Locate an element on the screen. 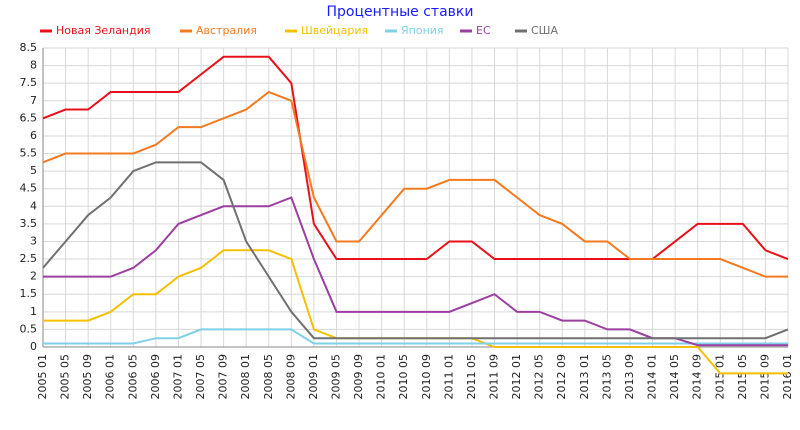 This screenshot has width=800, height=430. y-tick-label: 8.5 is located at coordinates (29, 47).